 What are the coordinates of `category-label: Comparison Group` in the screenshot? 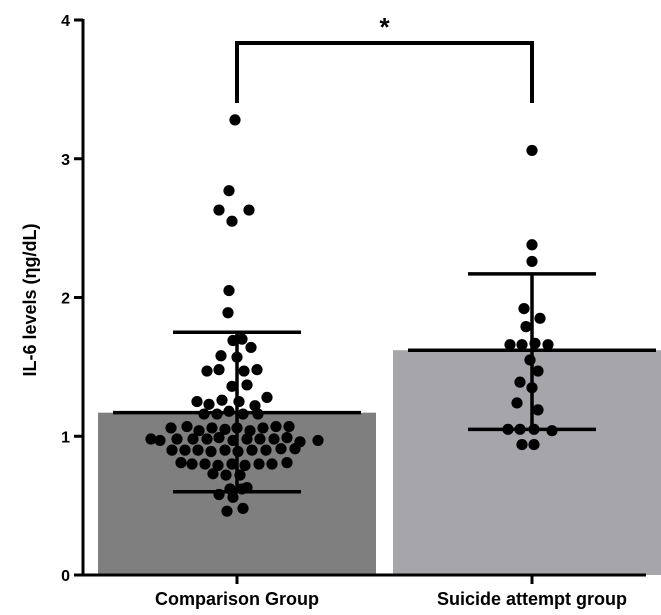 It's located at (237, 599).